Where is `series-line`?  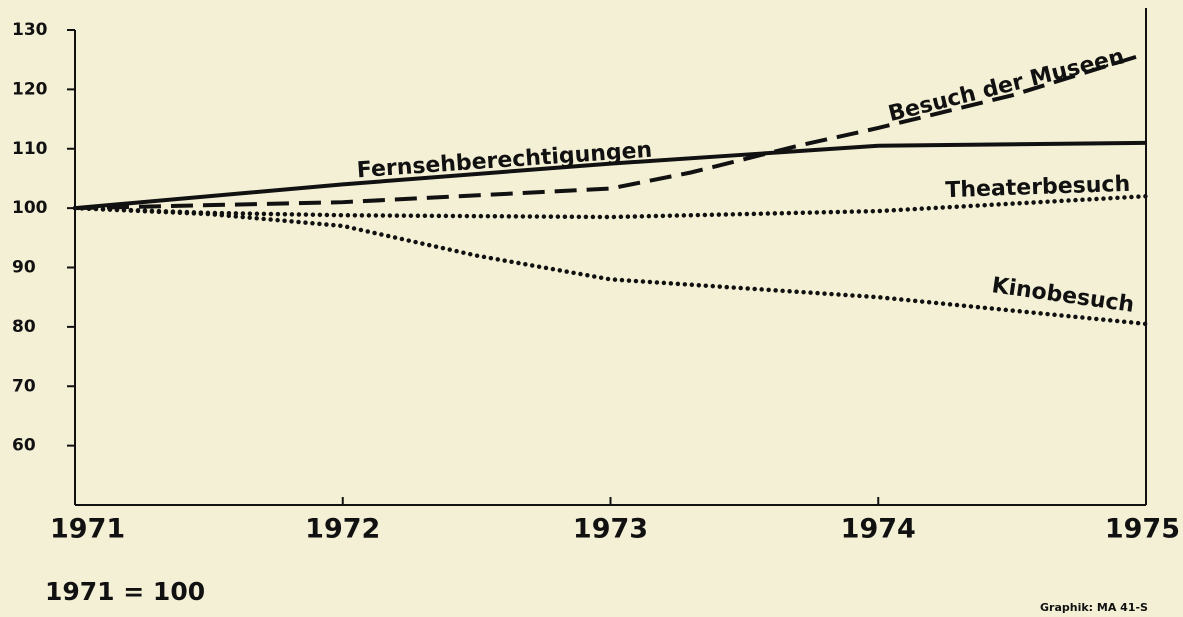 series-line is located at coordinates (610, 175).